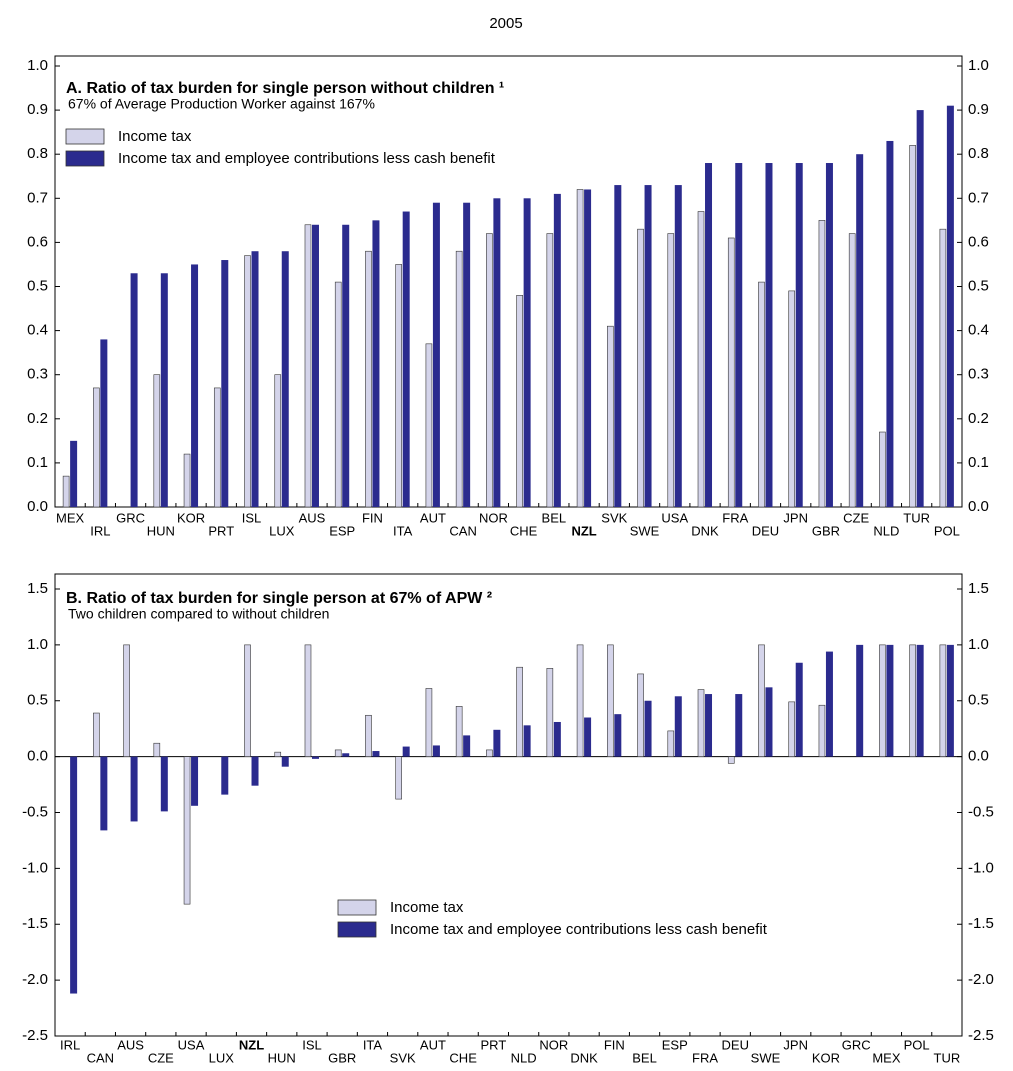 The image size is (1013, 1071). I want to click on y-tick-label: -2.5, so click(35, 1035).